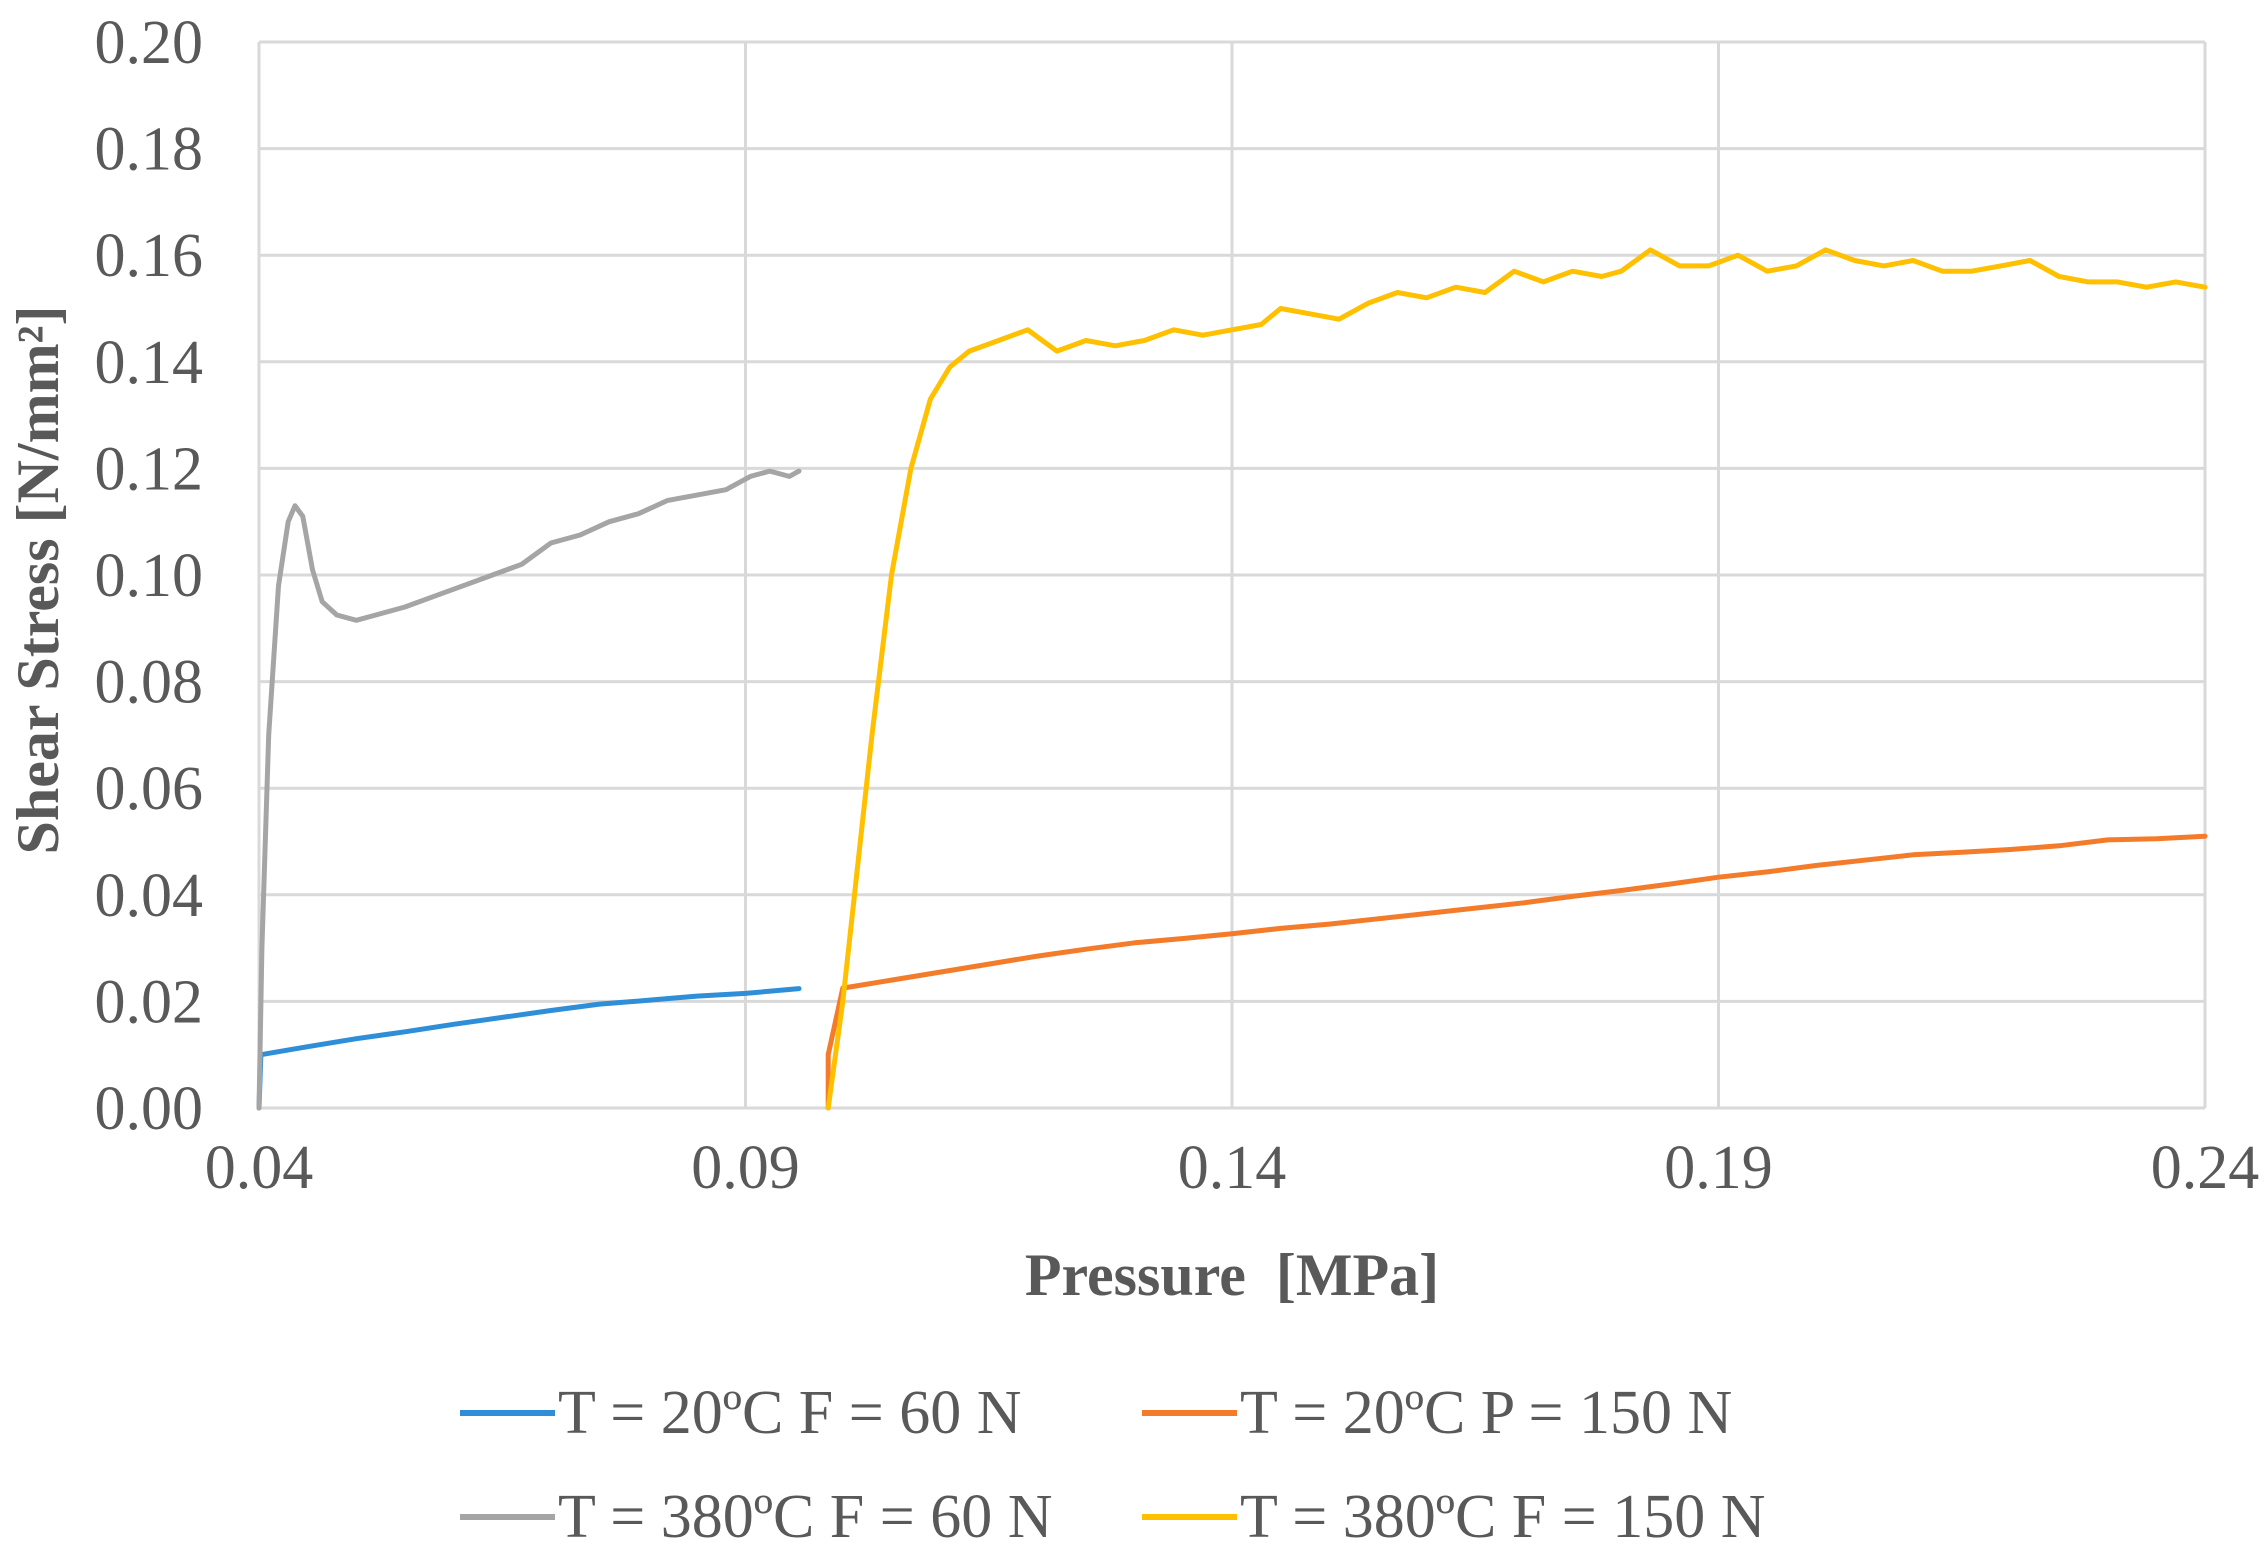 This screenshot has width=2268, height=1560. What do you see at coordinates (1503, 1517) in the screenshot?
I see `legend-label-4: T = 380ºC F = 150 N` at bounding box center [1503, 1517].